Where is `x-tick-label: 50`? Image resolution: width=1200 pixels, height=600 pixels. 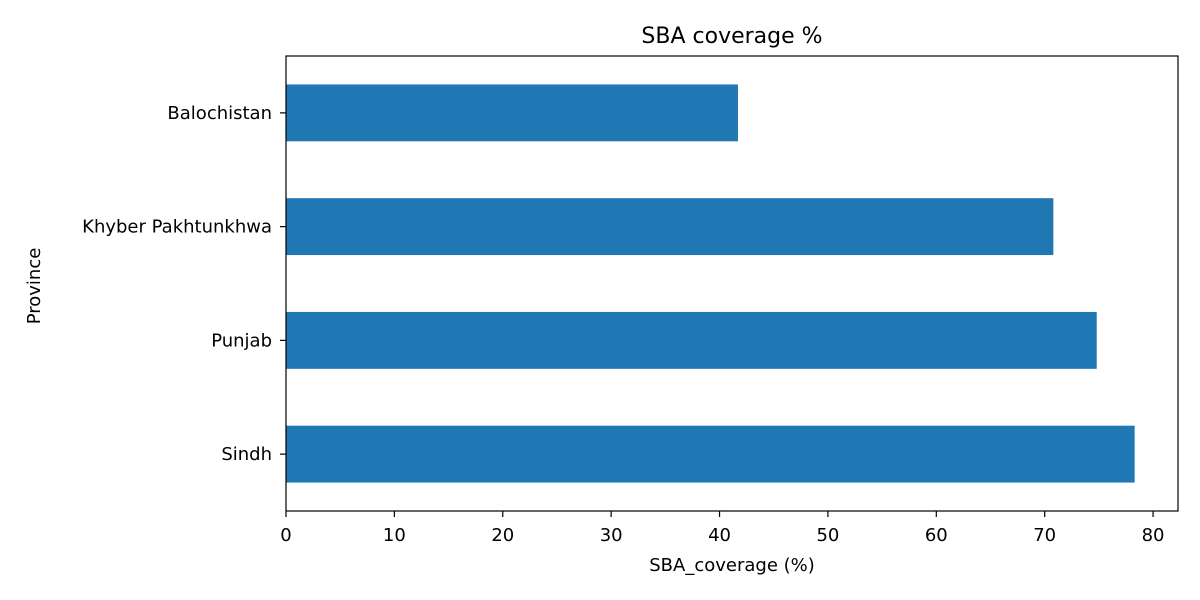 x-tick-label: 50 is located at coordinates (827, 535).